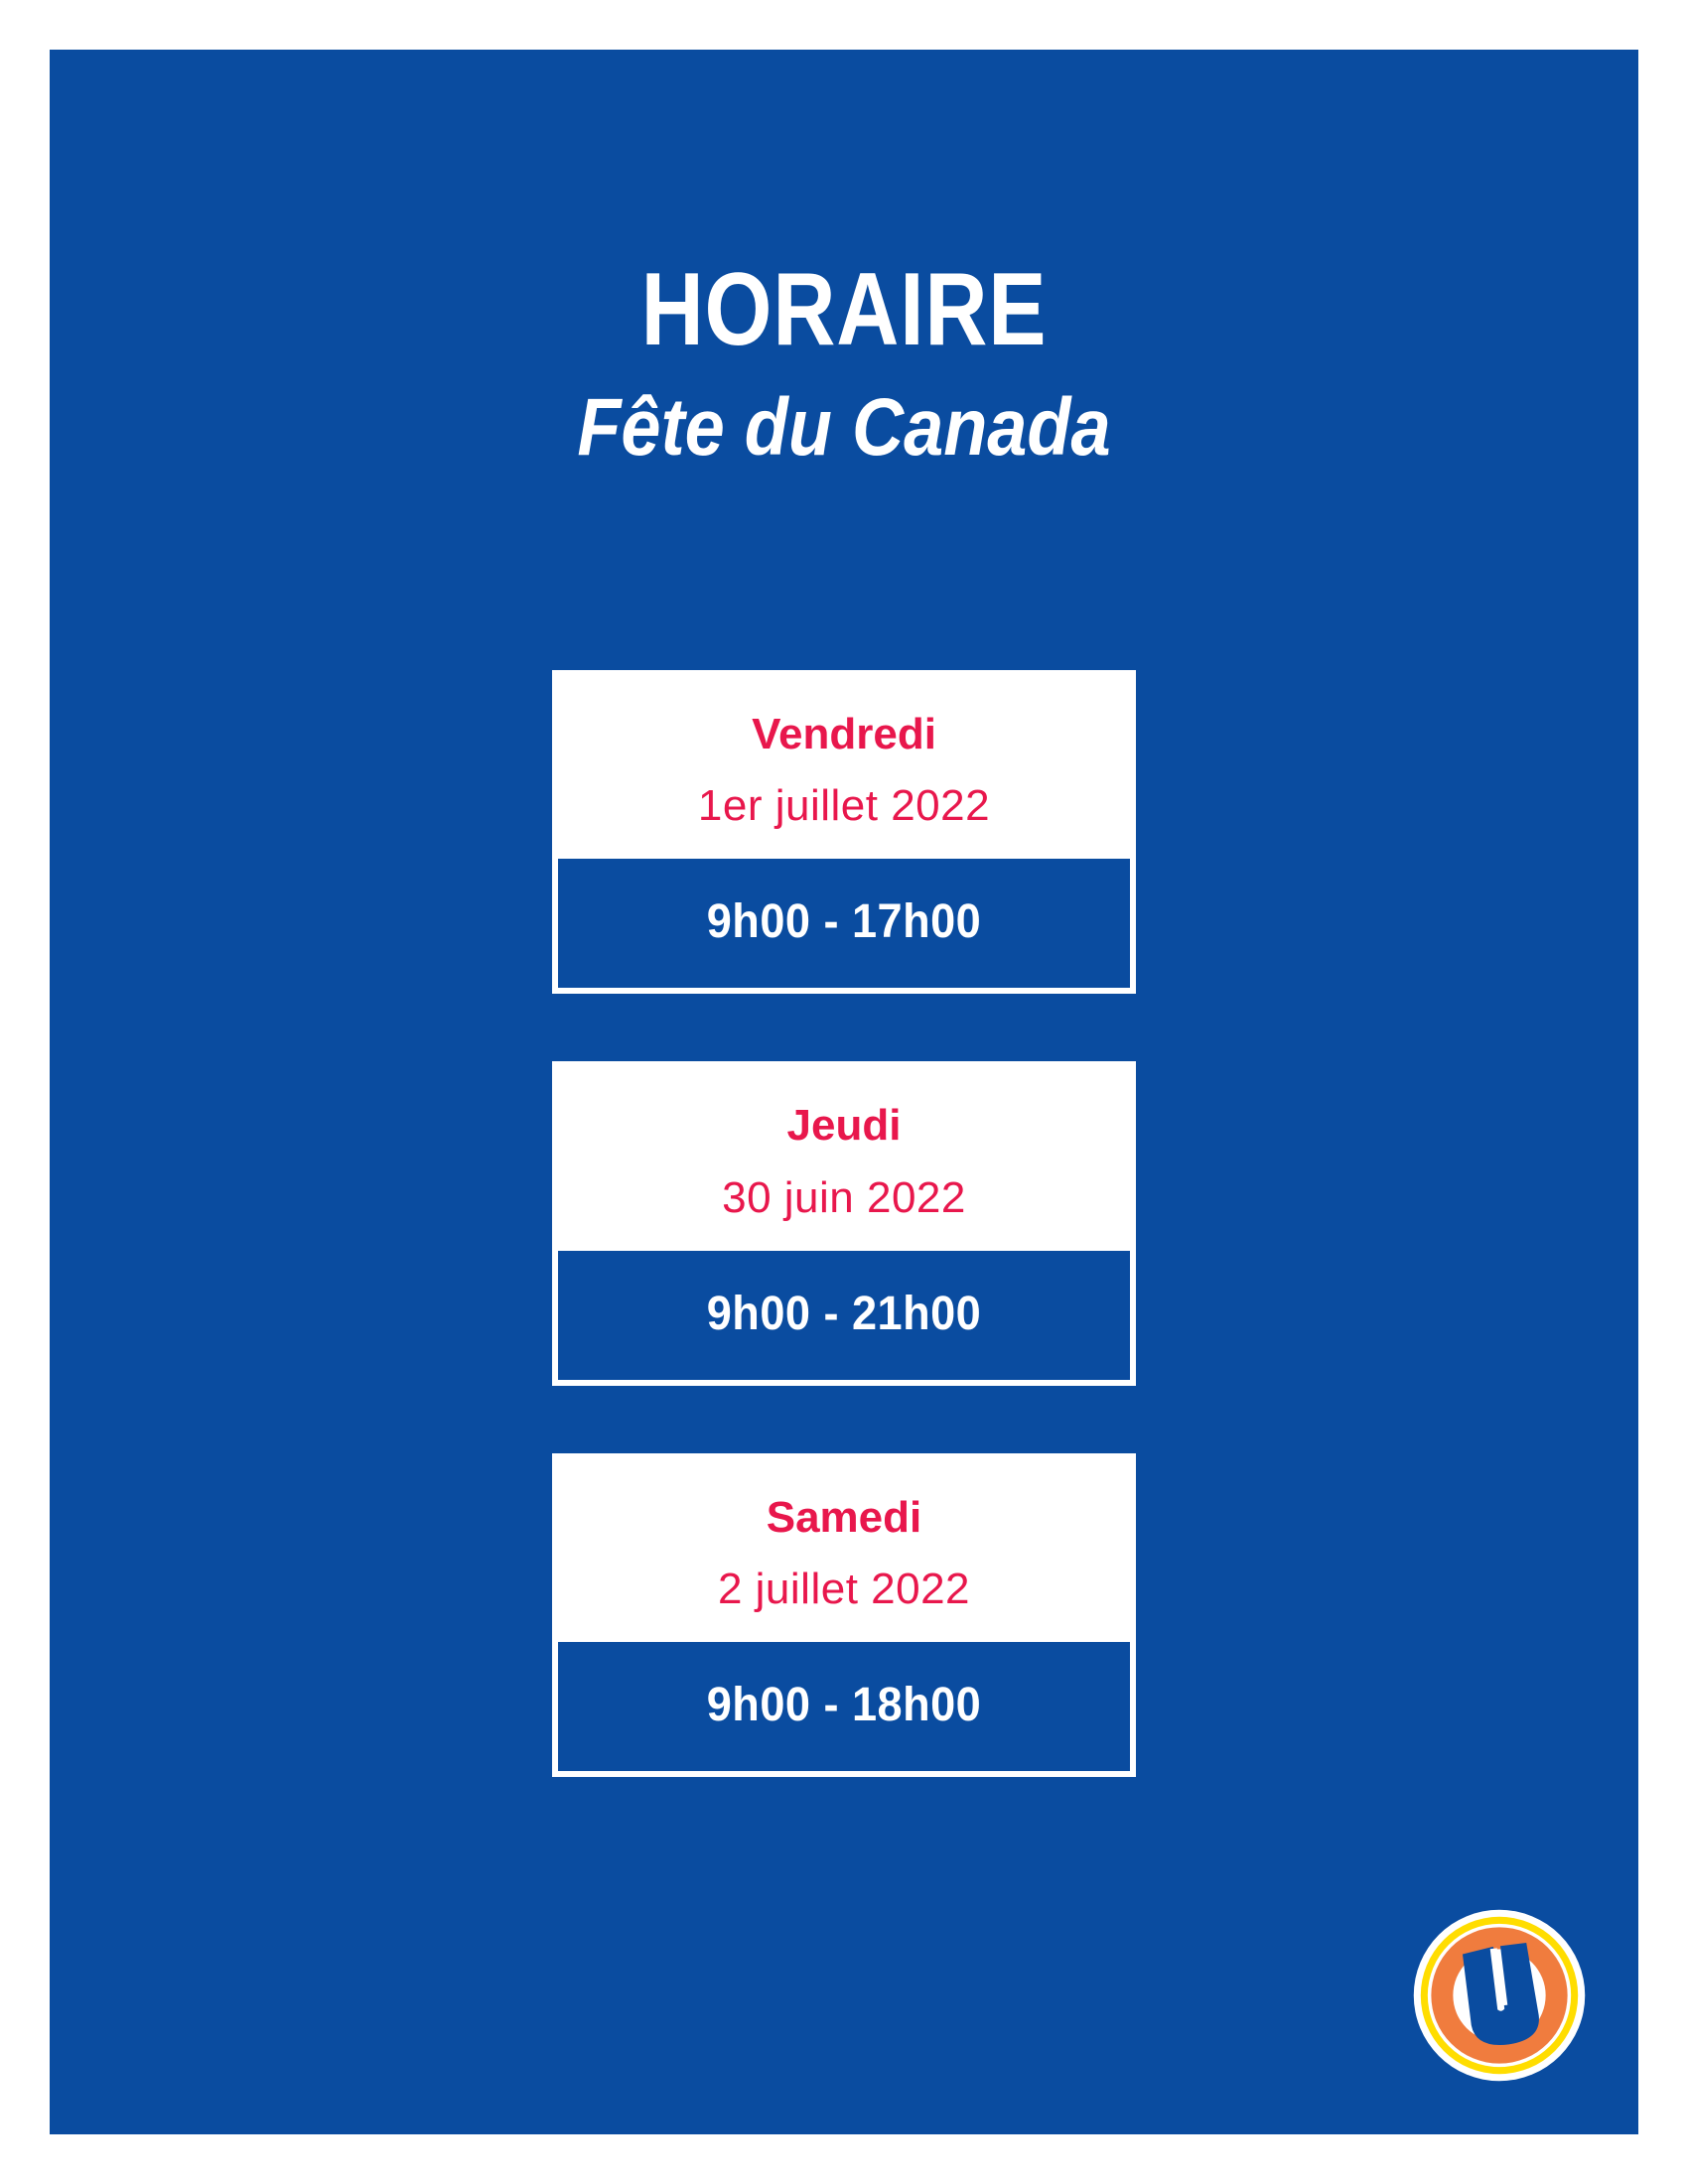 This screenshot has height=2184, width=1688. Describe the element at coordinates (844, 768) in the screenshot. I see `schedule-card-header: Vendredi 1er juillet 2022` at that location.